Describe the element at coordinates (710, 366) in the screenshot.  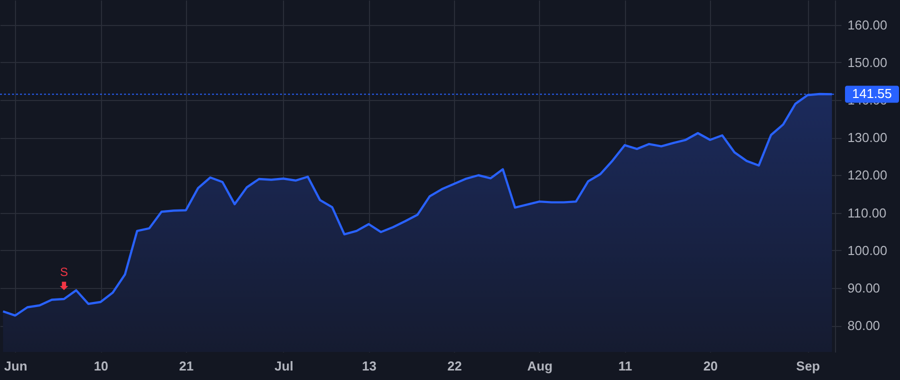
I see `x-tick-label: 20` at that location.